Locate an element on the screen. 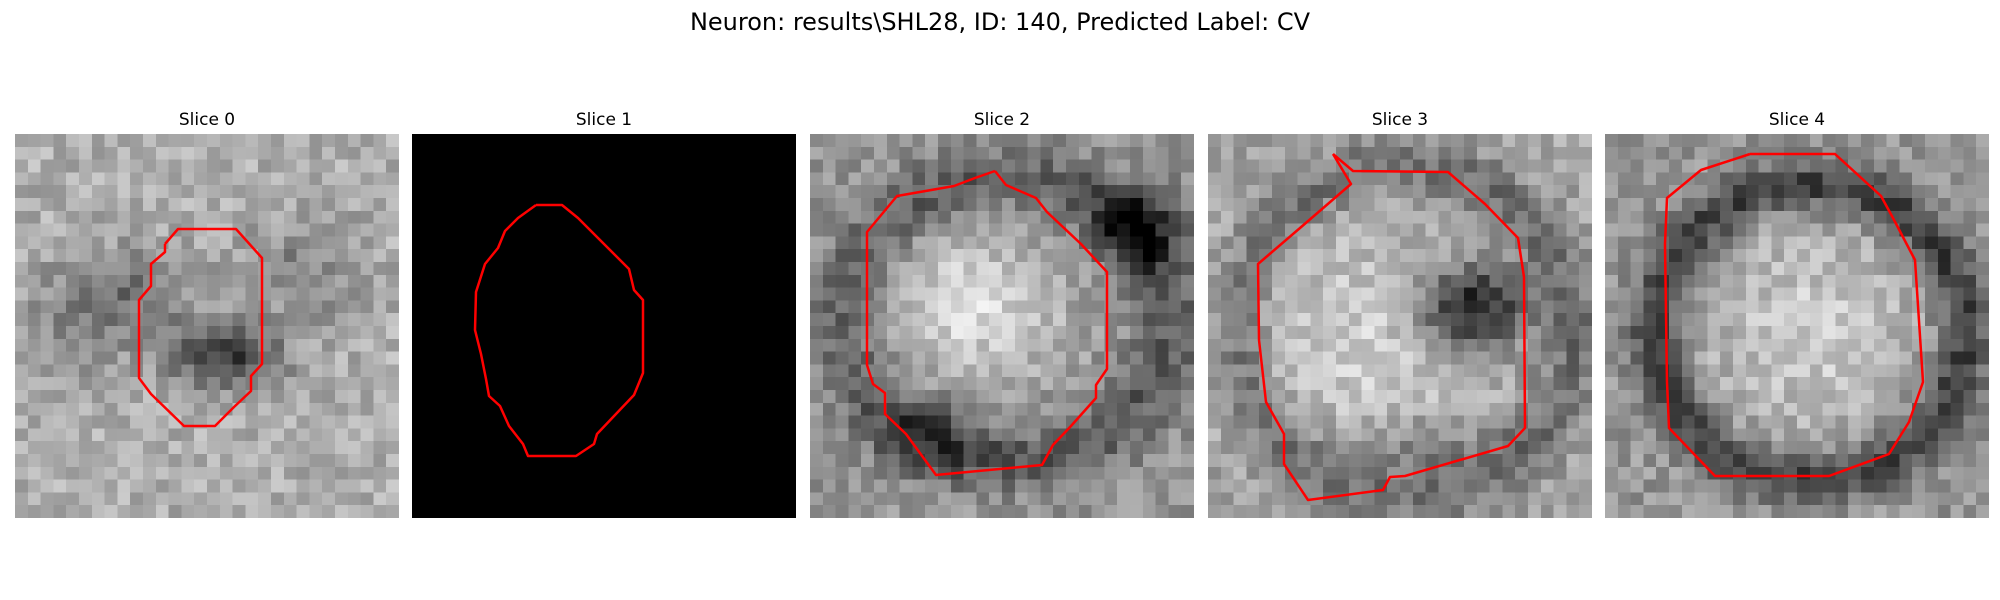 The width and height of the screenshot is (2000, 600). slice-title: Slice 2 is located at coordinates (1002, 120).